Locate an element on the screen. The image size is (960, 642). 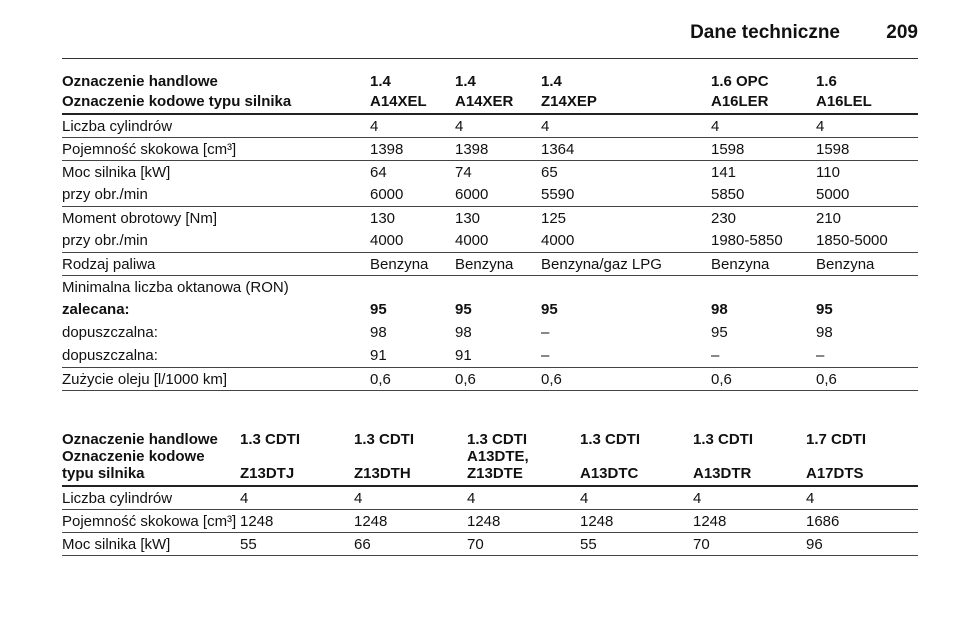
header-row: Oznaczenie handlowe 1.4 1.4 1.4 1.6 OPC 1.6 is located at coordinates (490, 80).